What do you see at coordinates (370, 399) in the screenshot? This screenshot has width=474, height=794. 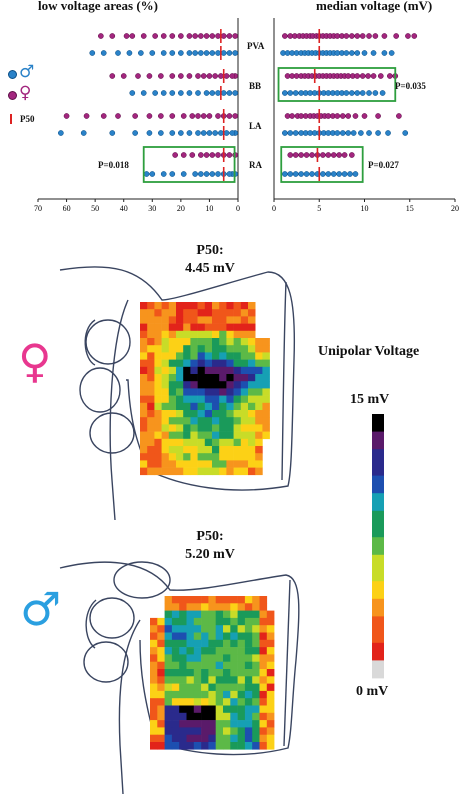 I see `colorbar-max-label: 15 mV` at bounding box center [370, 399].